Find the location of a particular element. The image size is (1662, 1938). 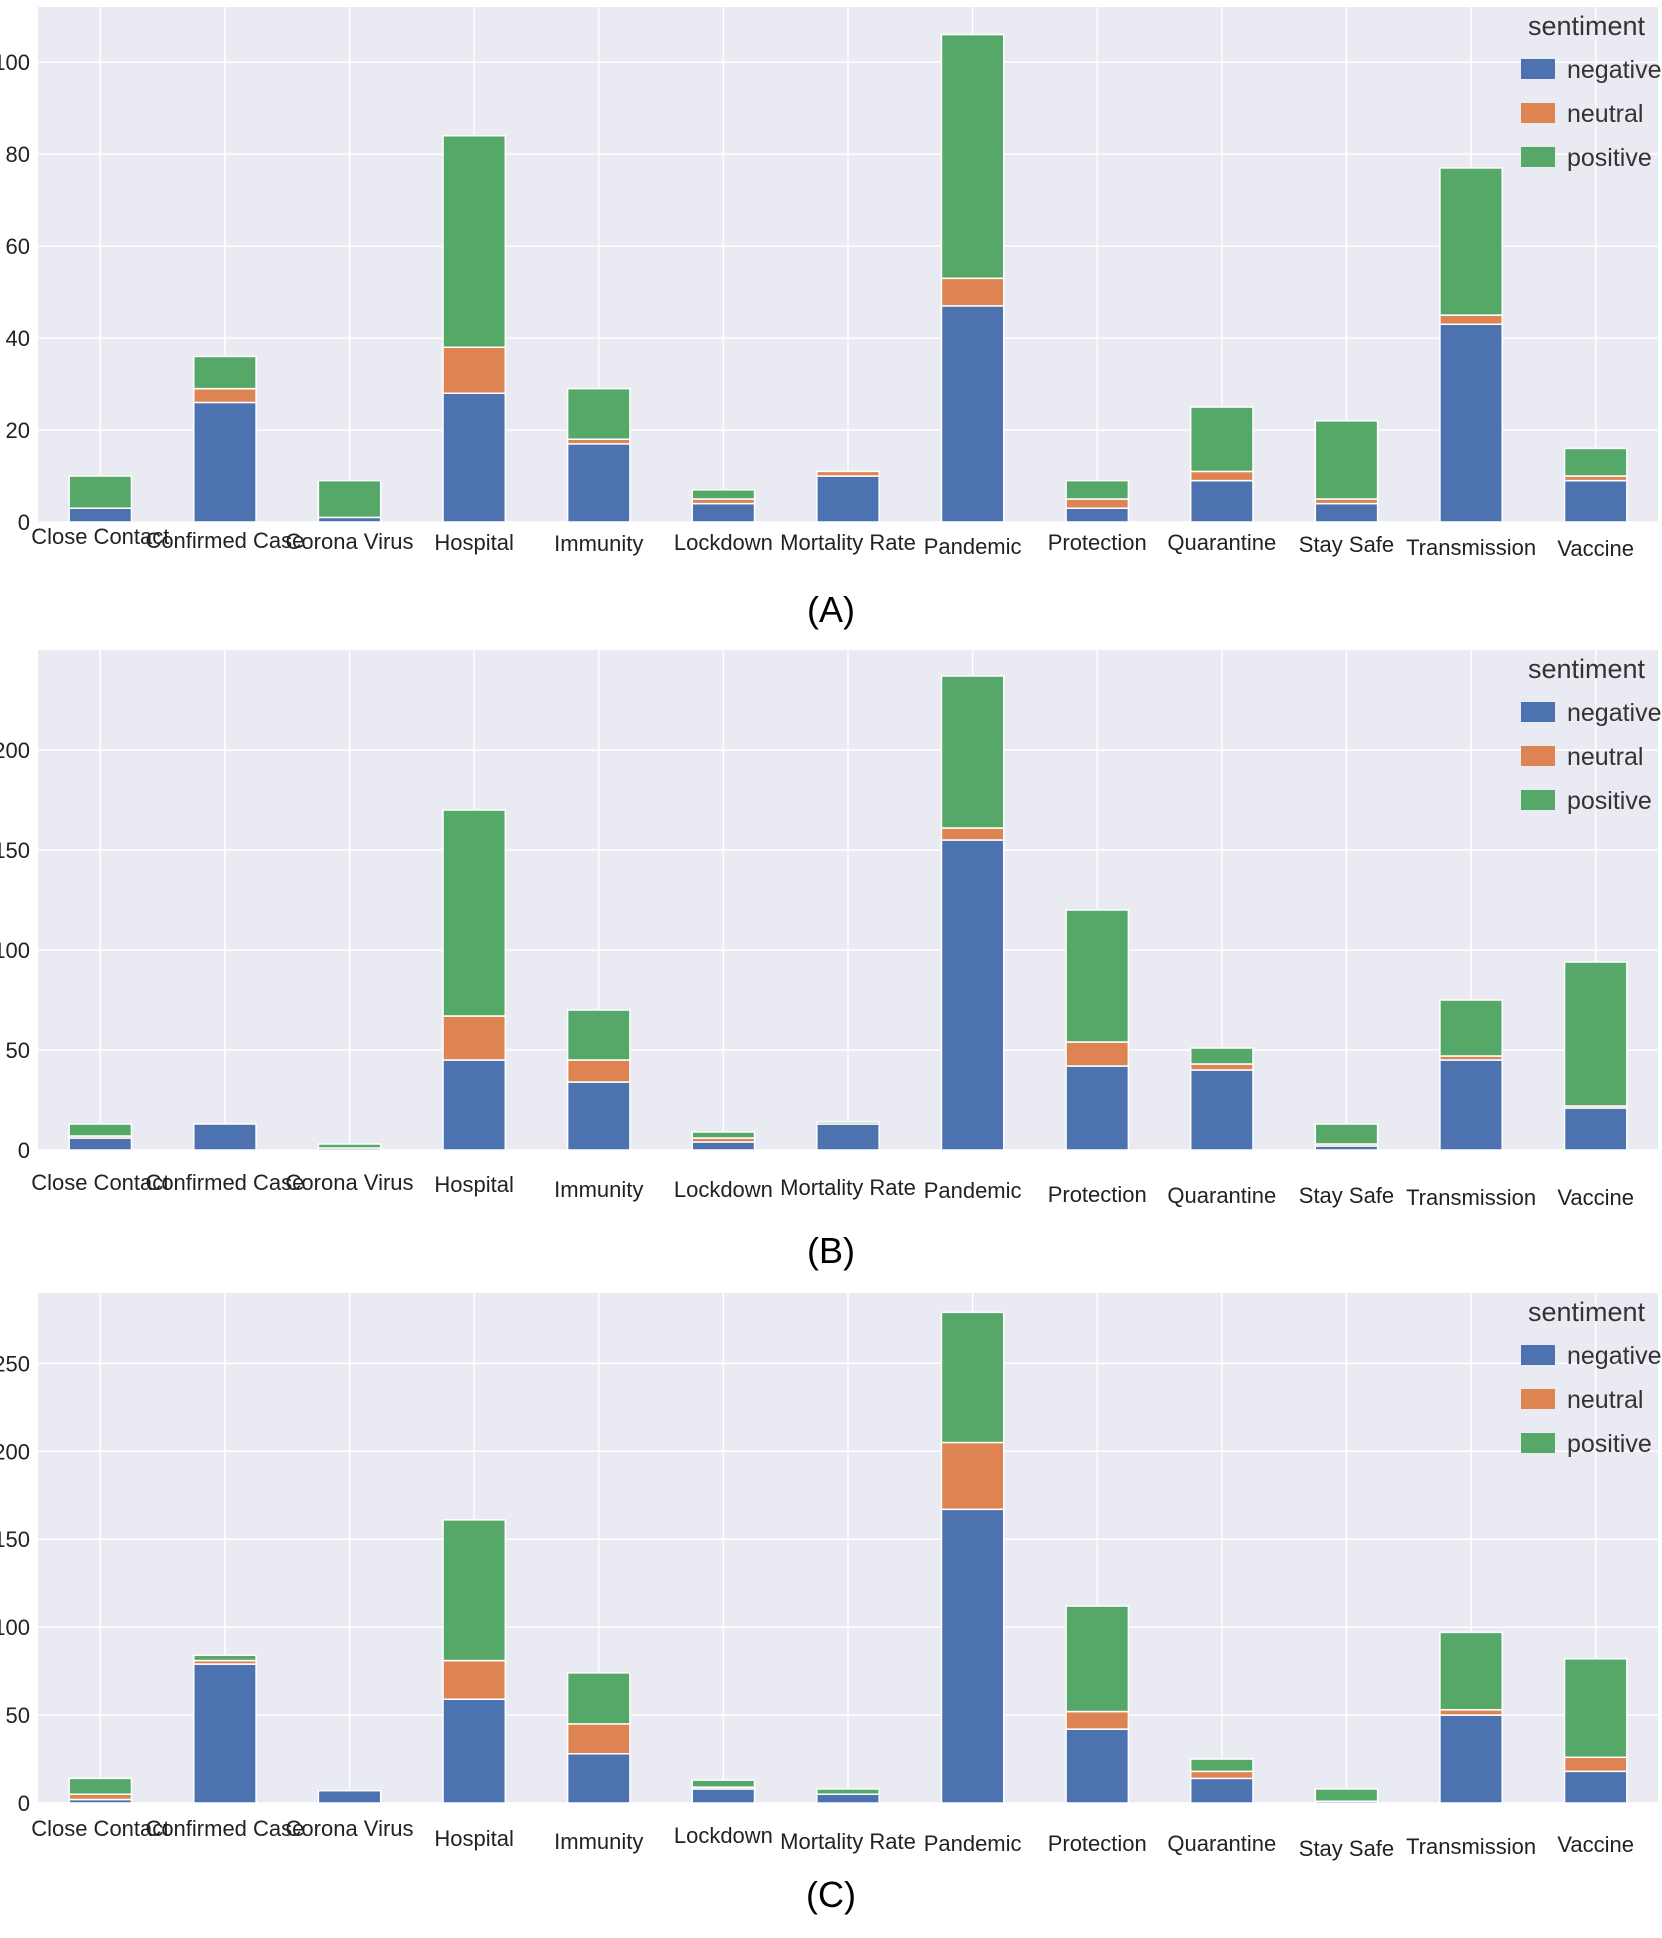

bar-lockdown-negative is located at coordinates (723, 1796).